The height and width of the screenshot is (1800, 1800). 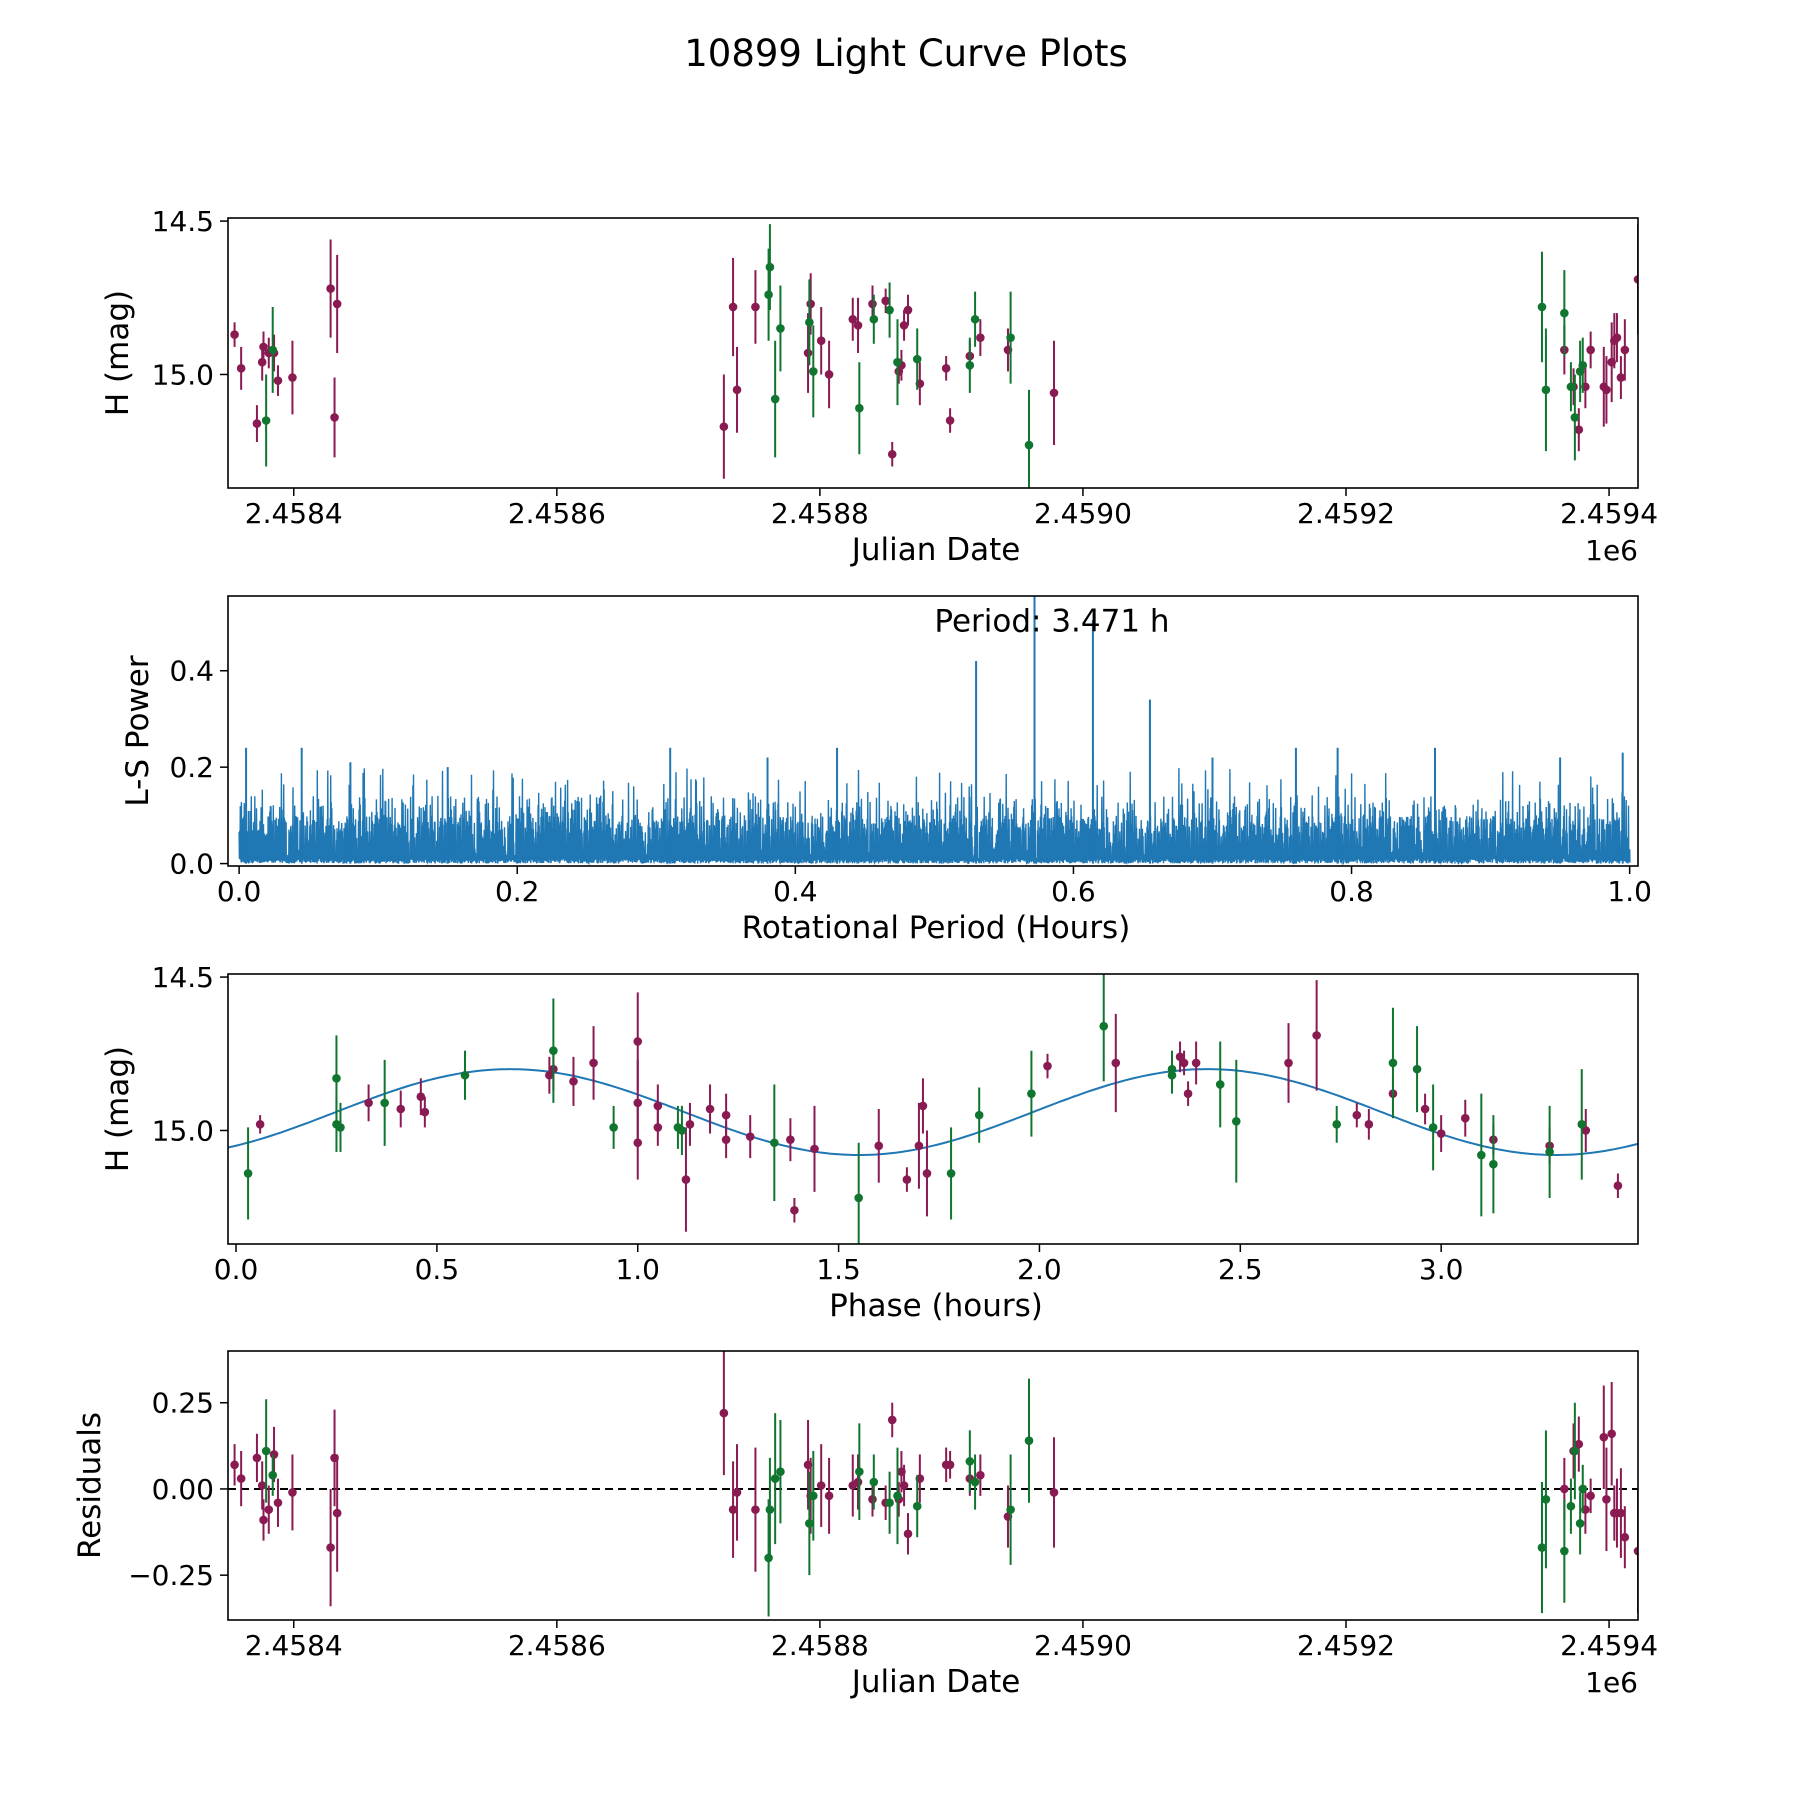 I want to click on series-red, so click(x=934, y=1482).